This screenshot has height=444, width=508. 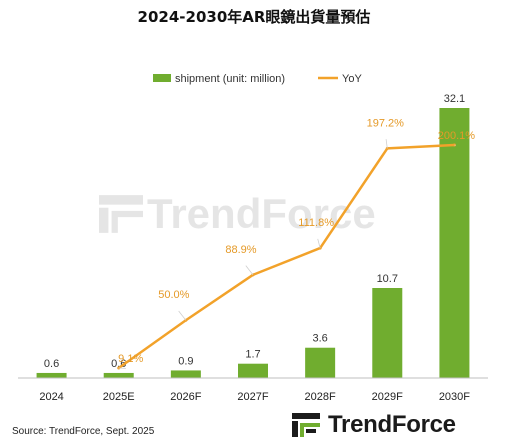 What do you see at coordinates (118, 375) in the screenshot?
I see `bar-2025E` at bounding box center [118, 375].